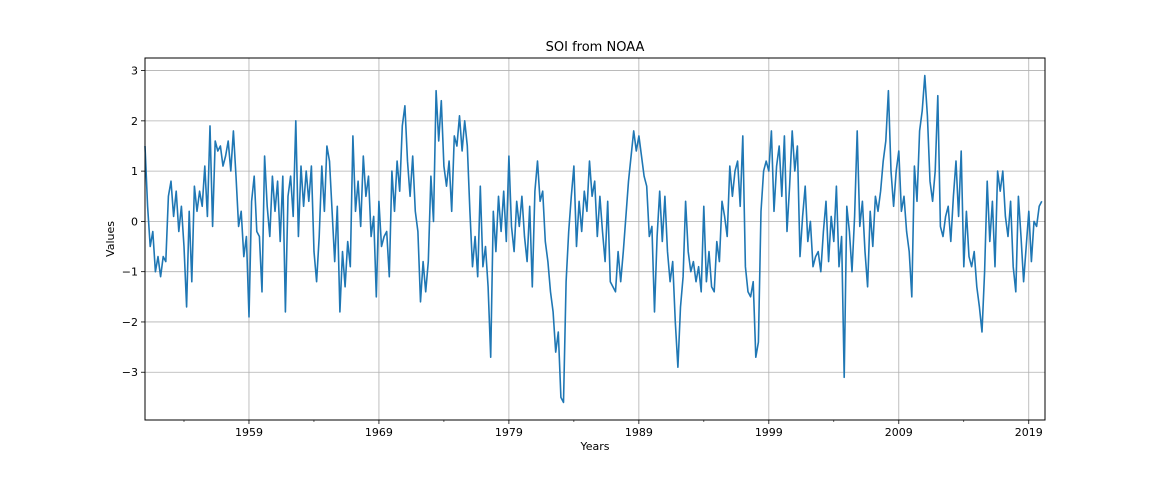 This screenshot has height=480, width=1160. What do you see at coordinates (130, 272) in the screenshot?
I see `y-tick-label: −1` at bounding box center [130, 272].